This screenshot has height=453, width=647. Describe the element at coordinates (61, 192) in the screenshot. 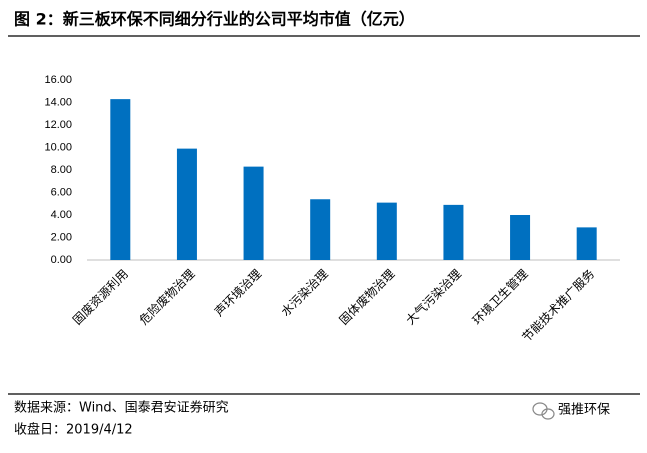

I see `y-tick-label: 6.00` at that location.